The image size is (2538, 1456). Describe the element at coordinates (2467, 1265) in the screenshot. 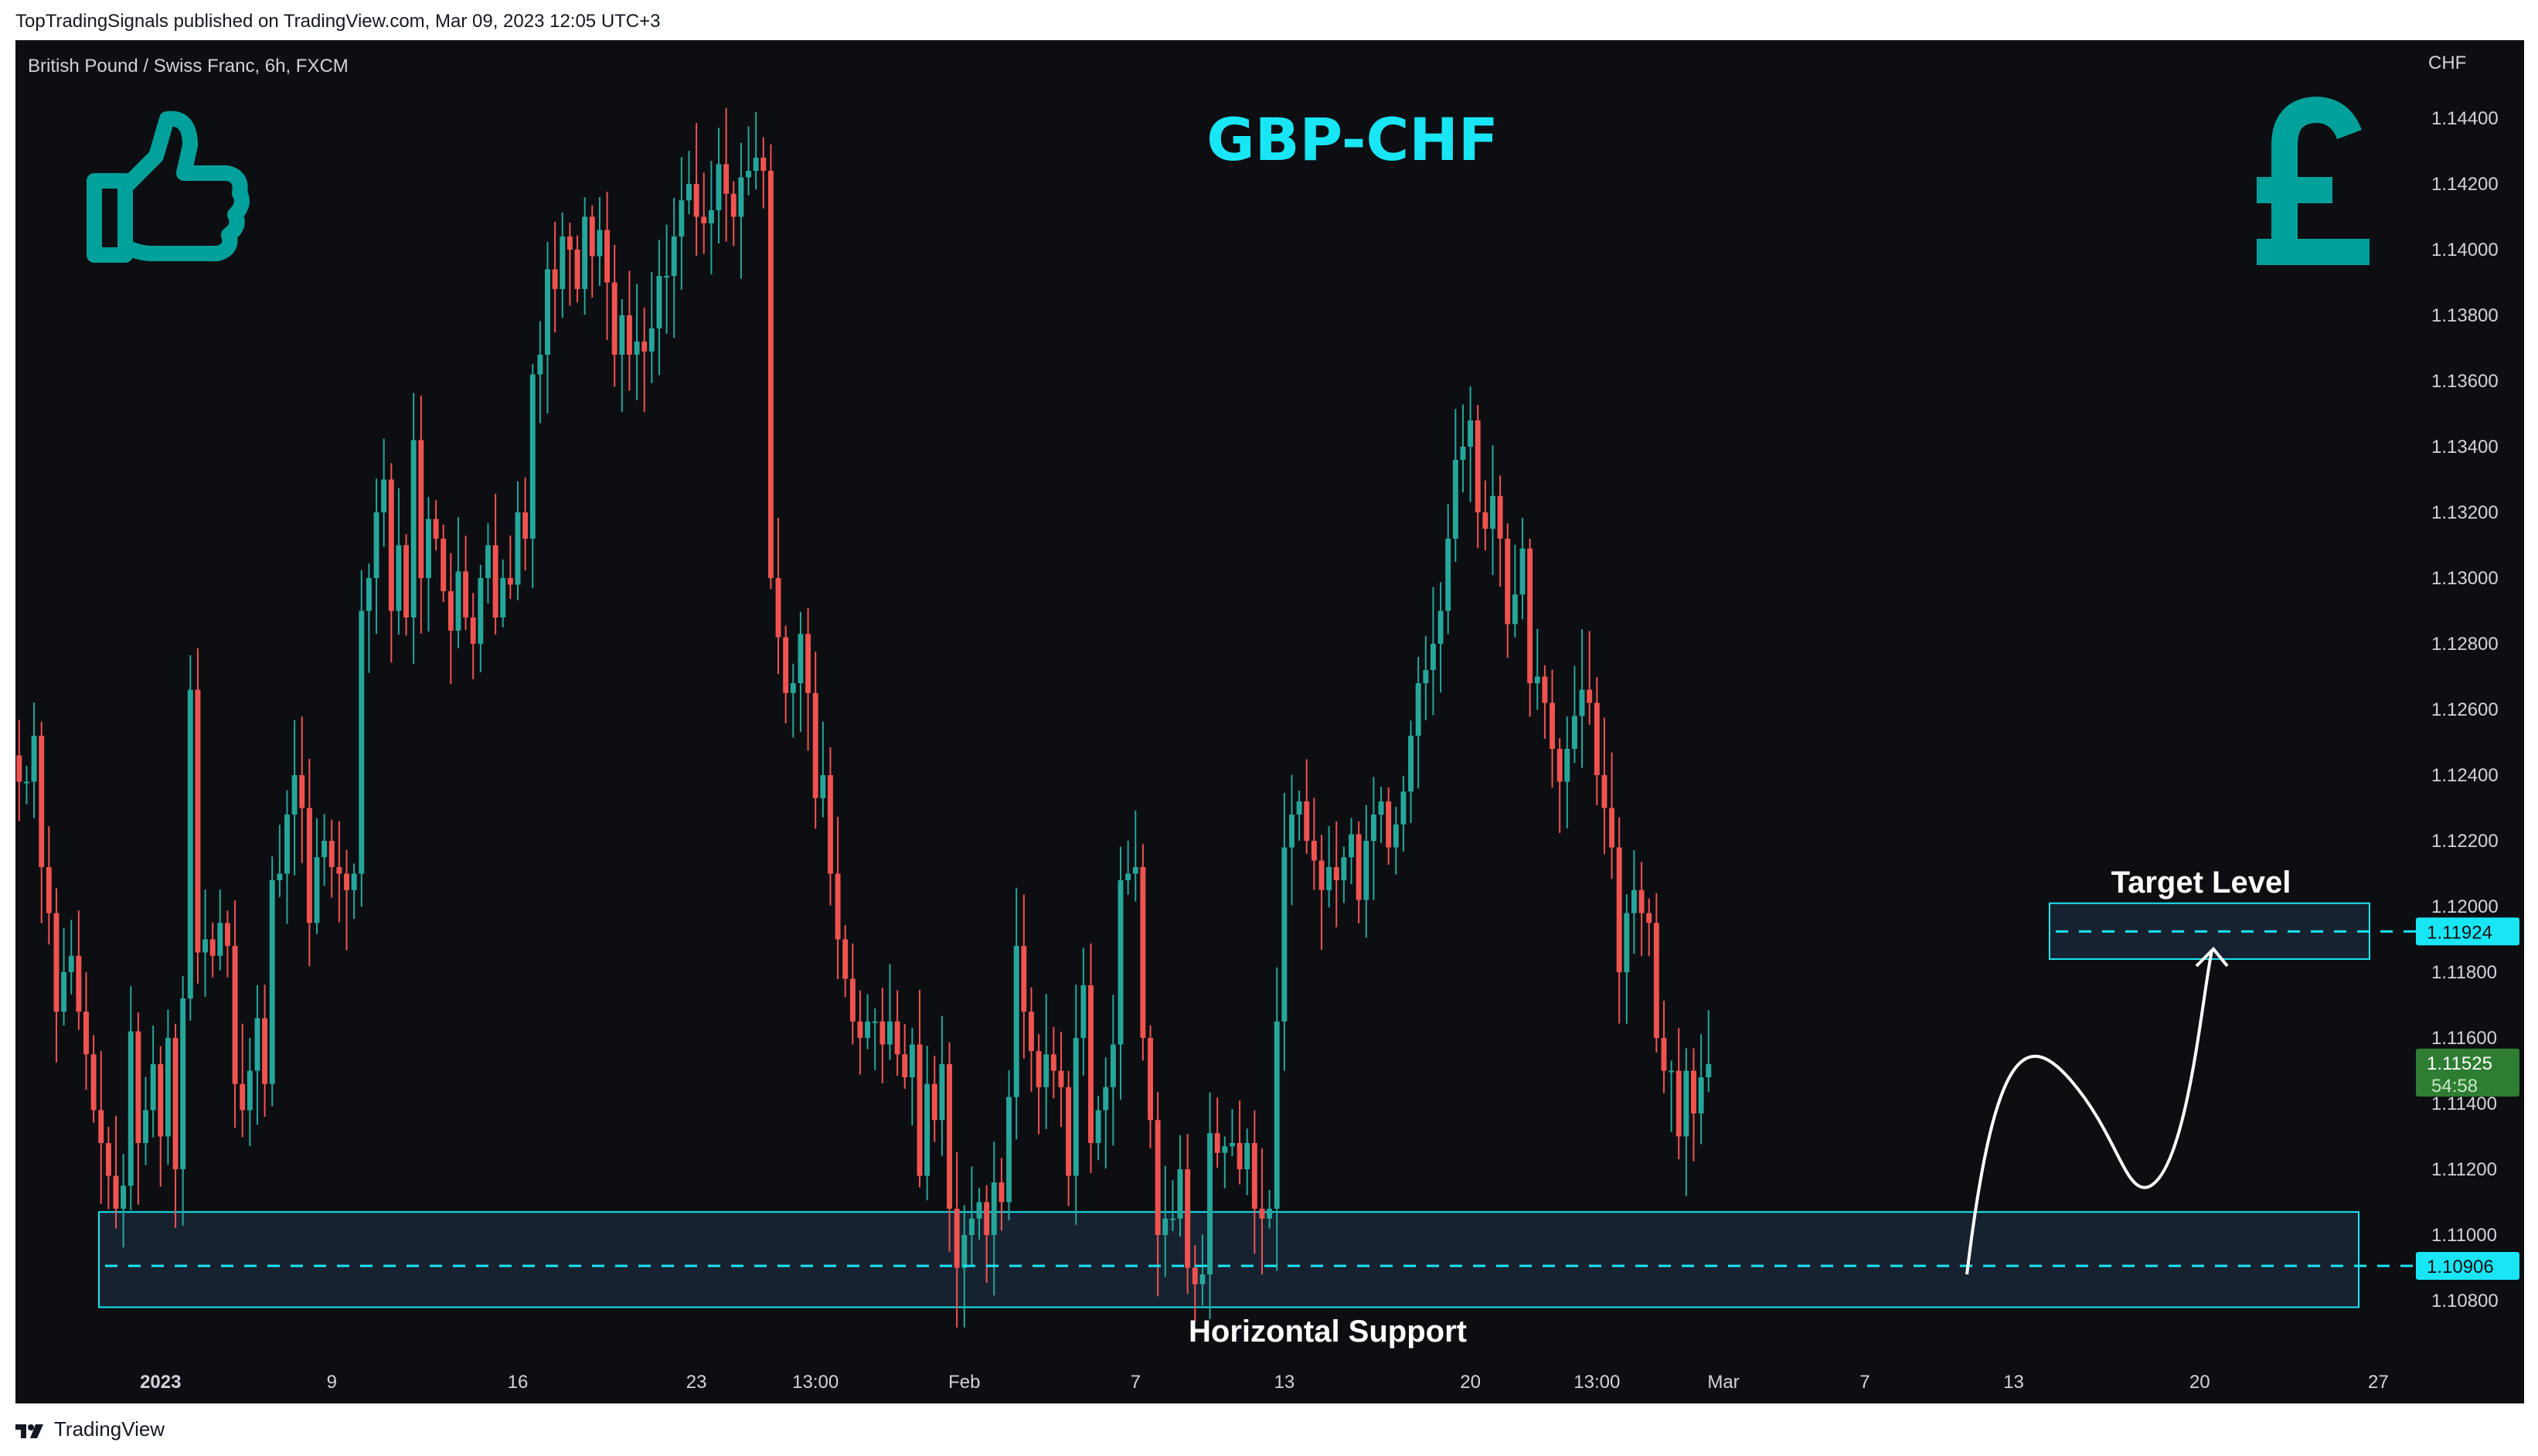

I see `price-tag: 1.10906` at that location.